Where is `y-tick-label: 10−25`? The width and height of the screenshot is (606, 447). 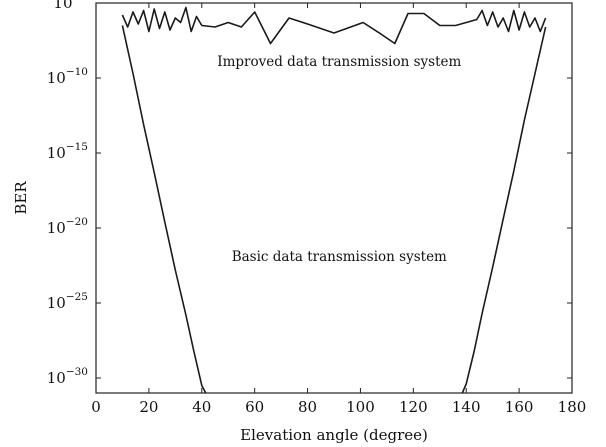 y-tick-label: 10−25 is located at coordinates (67, 301).